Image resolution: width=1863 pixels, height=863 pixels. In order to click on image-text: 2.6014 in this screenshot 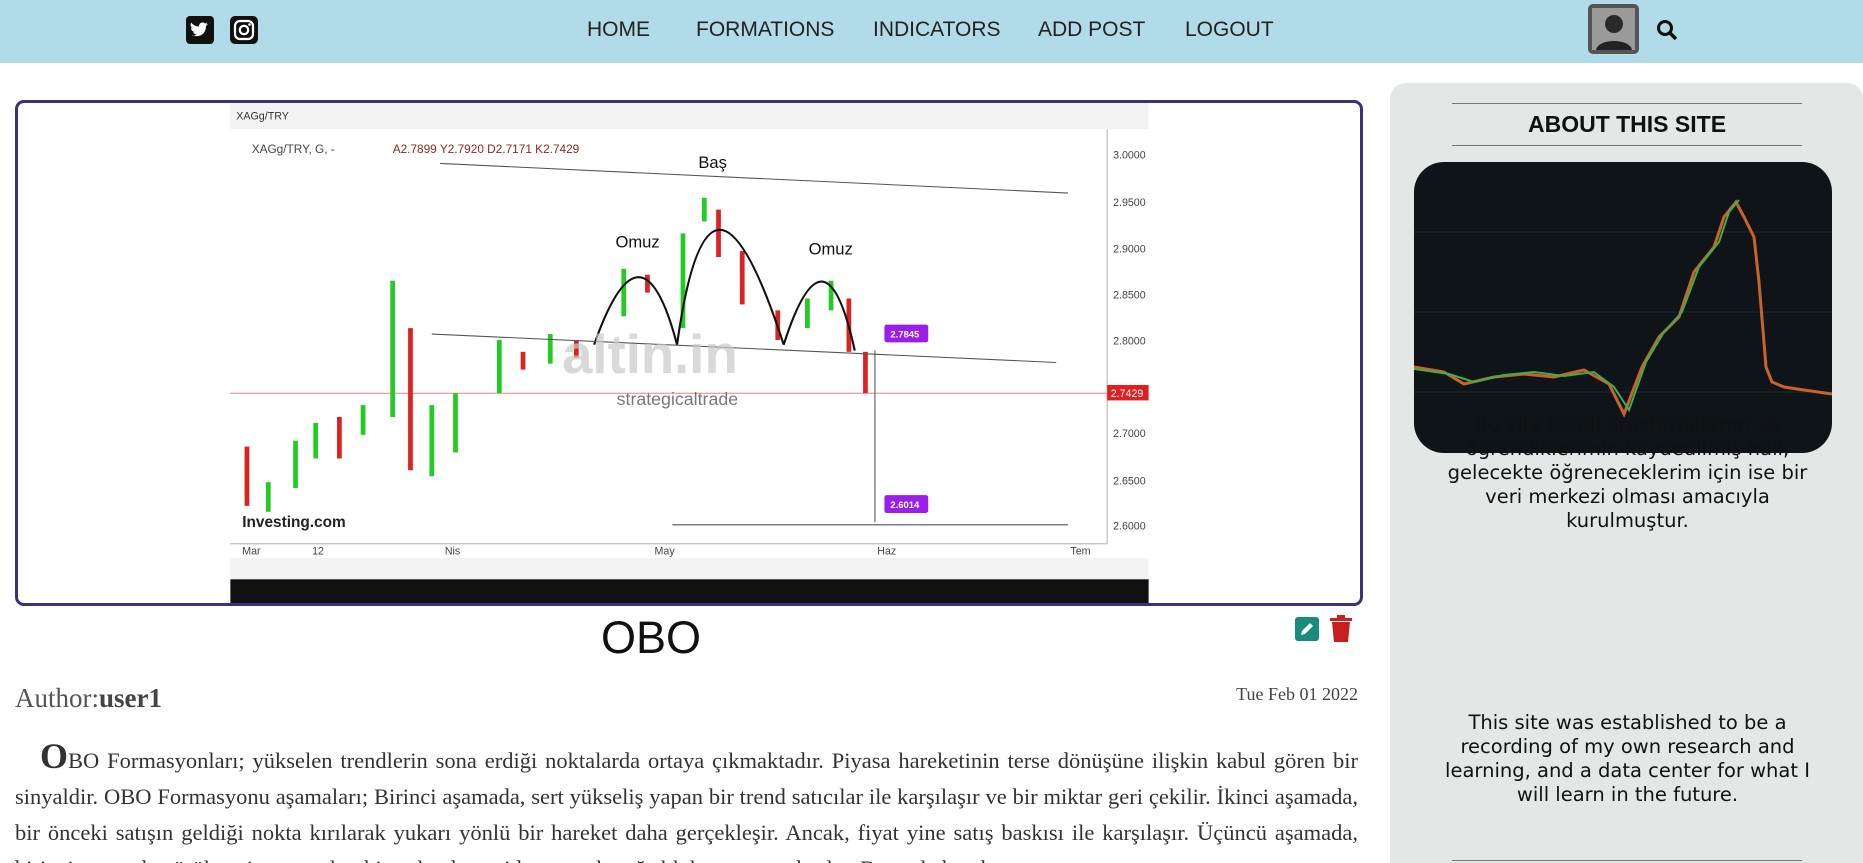, I will do `click(905, 505)`.